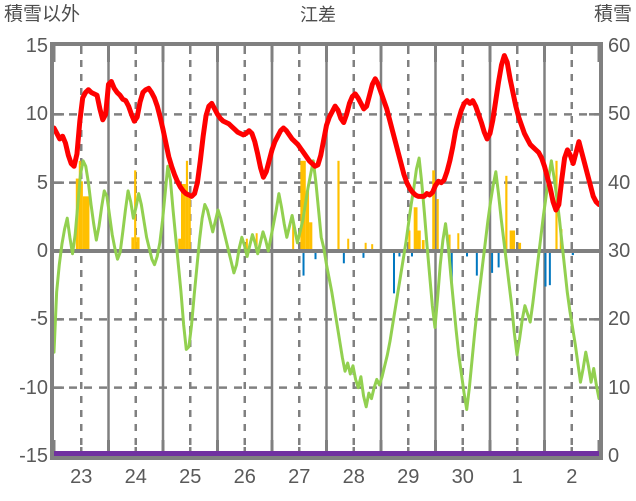 The height and width of the screenshot is (501, 636). What do you see at coordinates (33, 456) in the screenshot?
I see `left-tick-label: -15` at bounding box center [33, 456].